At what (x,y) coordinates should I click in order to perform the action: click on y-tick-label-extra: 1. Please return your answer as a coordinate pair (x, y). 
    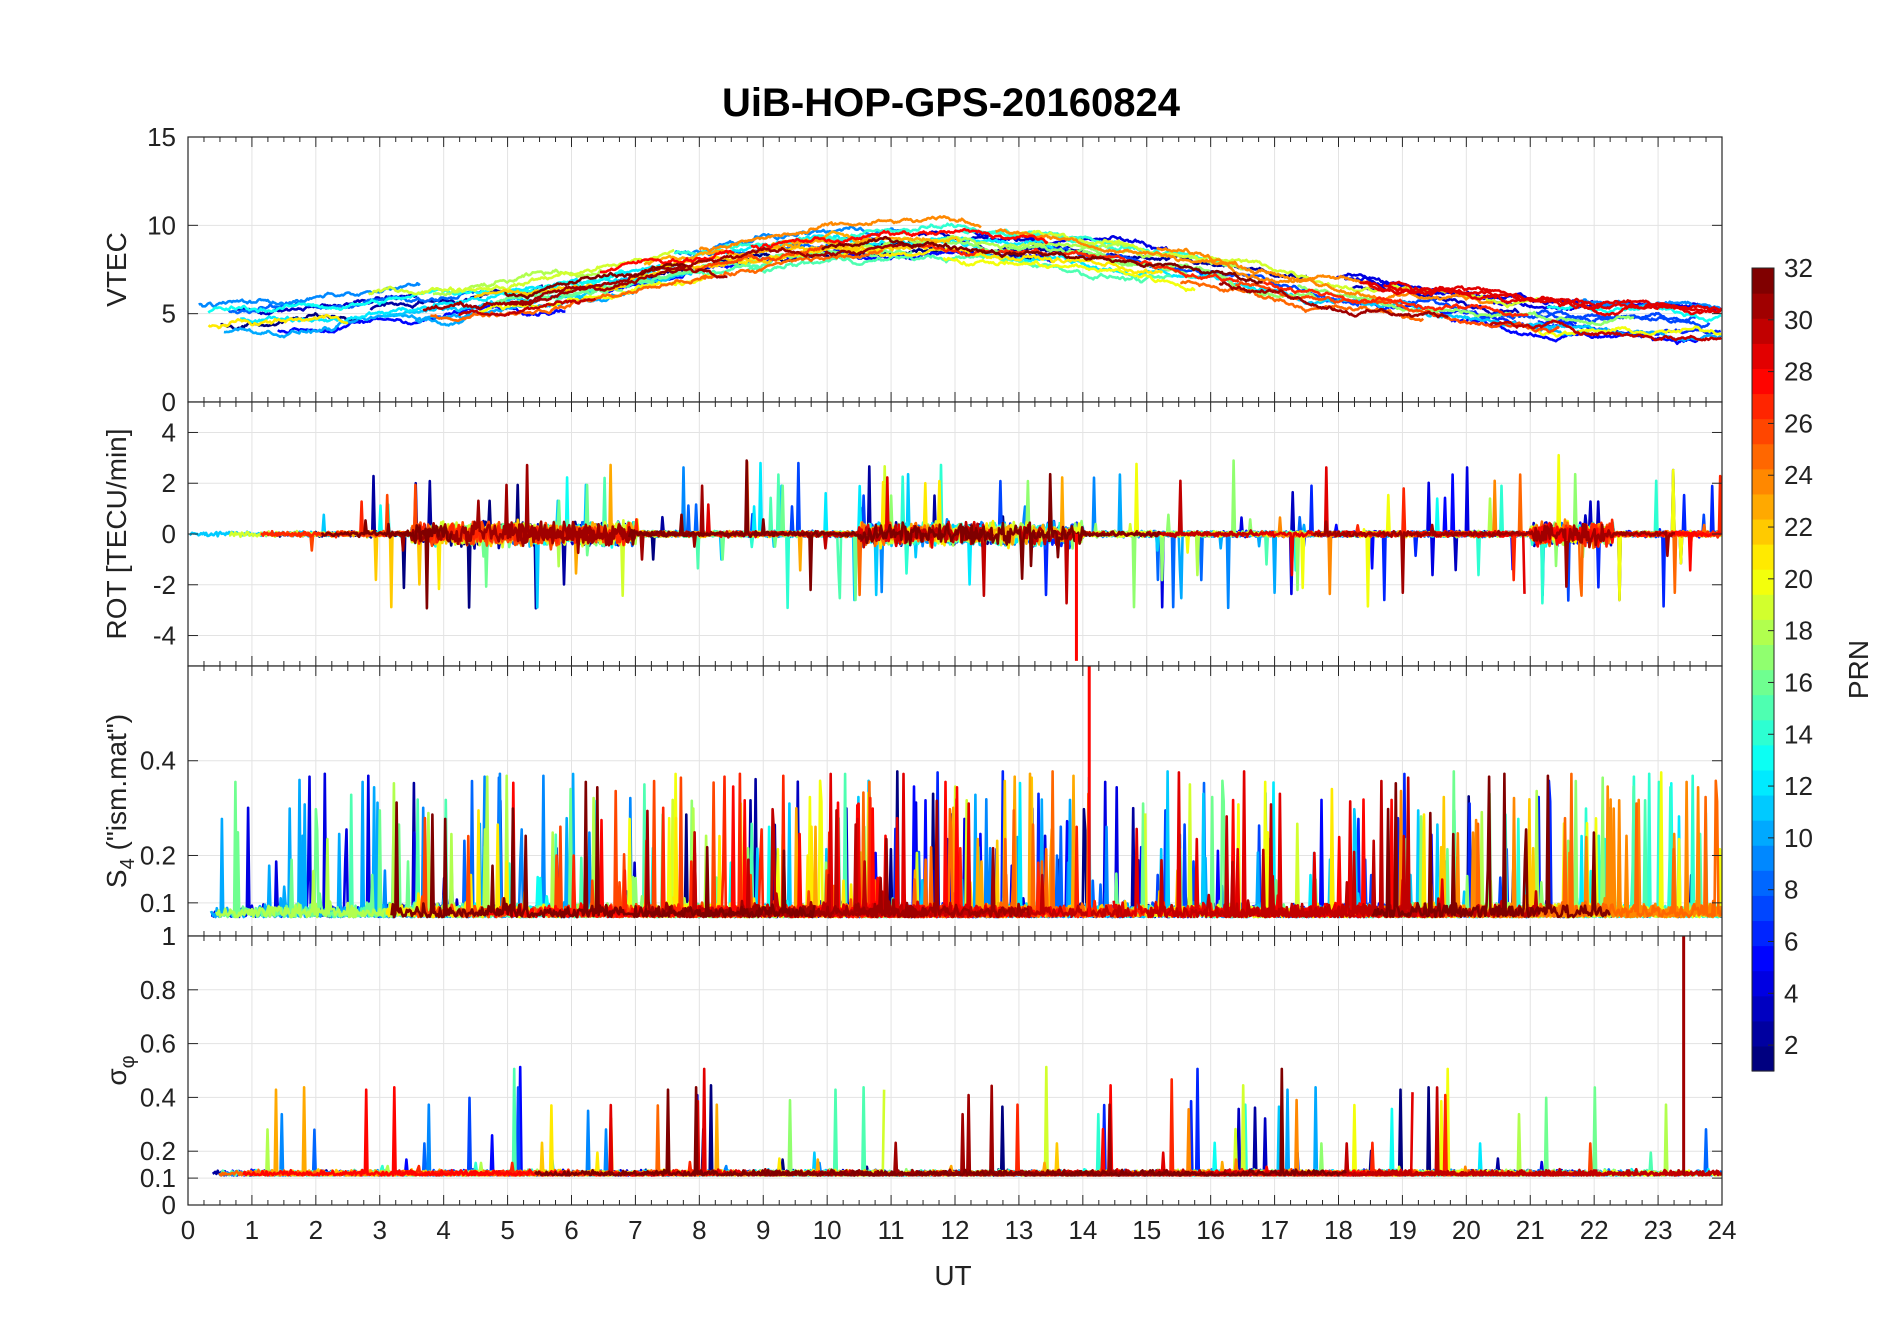
    Looking at the image, I should click on (169, 936).